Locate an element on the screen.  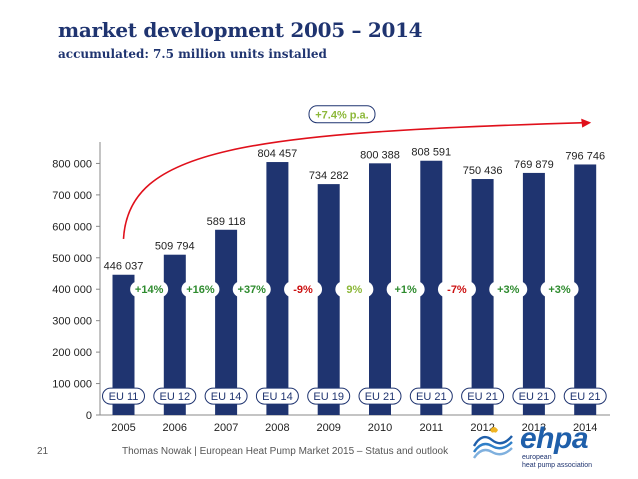
bar-value-label: 800 388 is located at coordinates (380, 155).